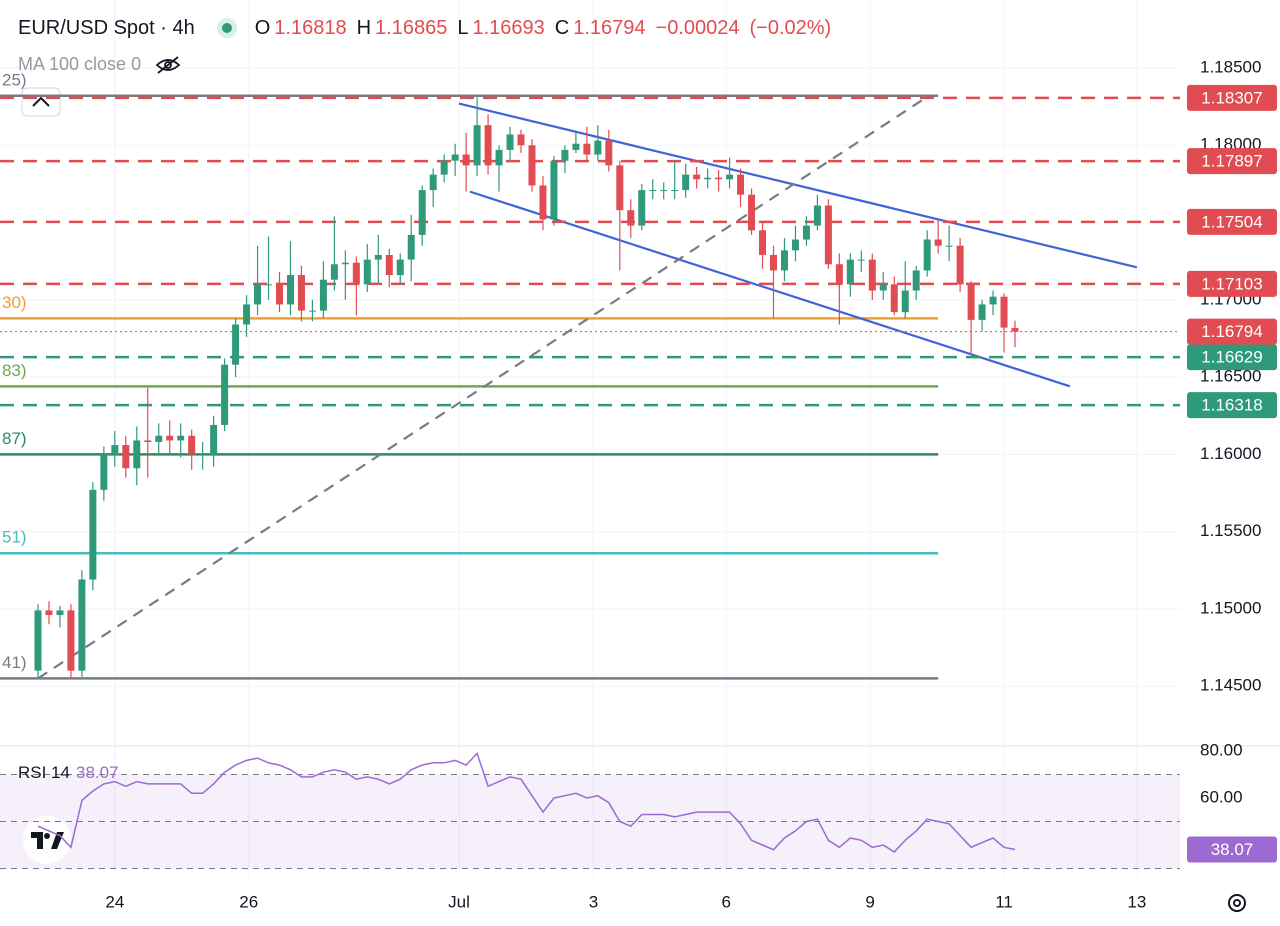  I want to click on ohlc-value: 1.16865, so click(411, 27).